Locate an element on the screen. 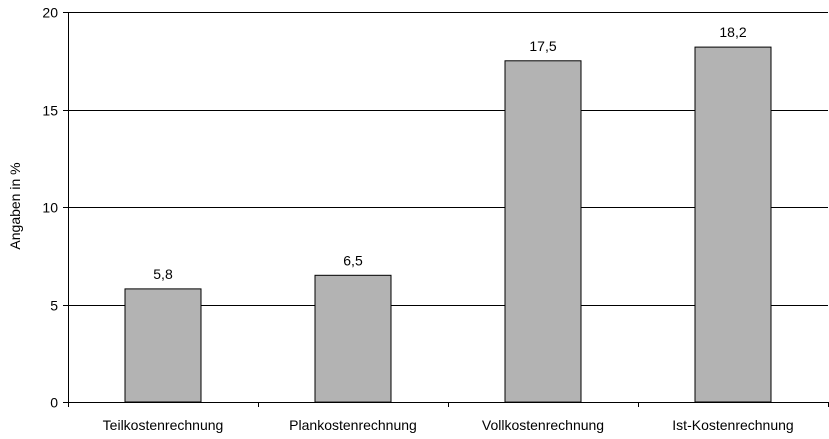  x-tick-label: Teilkostenrechnung is located at coordinates (163, 425).